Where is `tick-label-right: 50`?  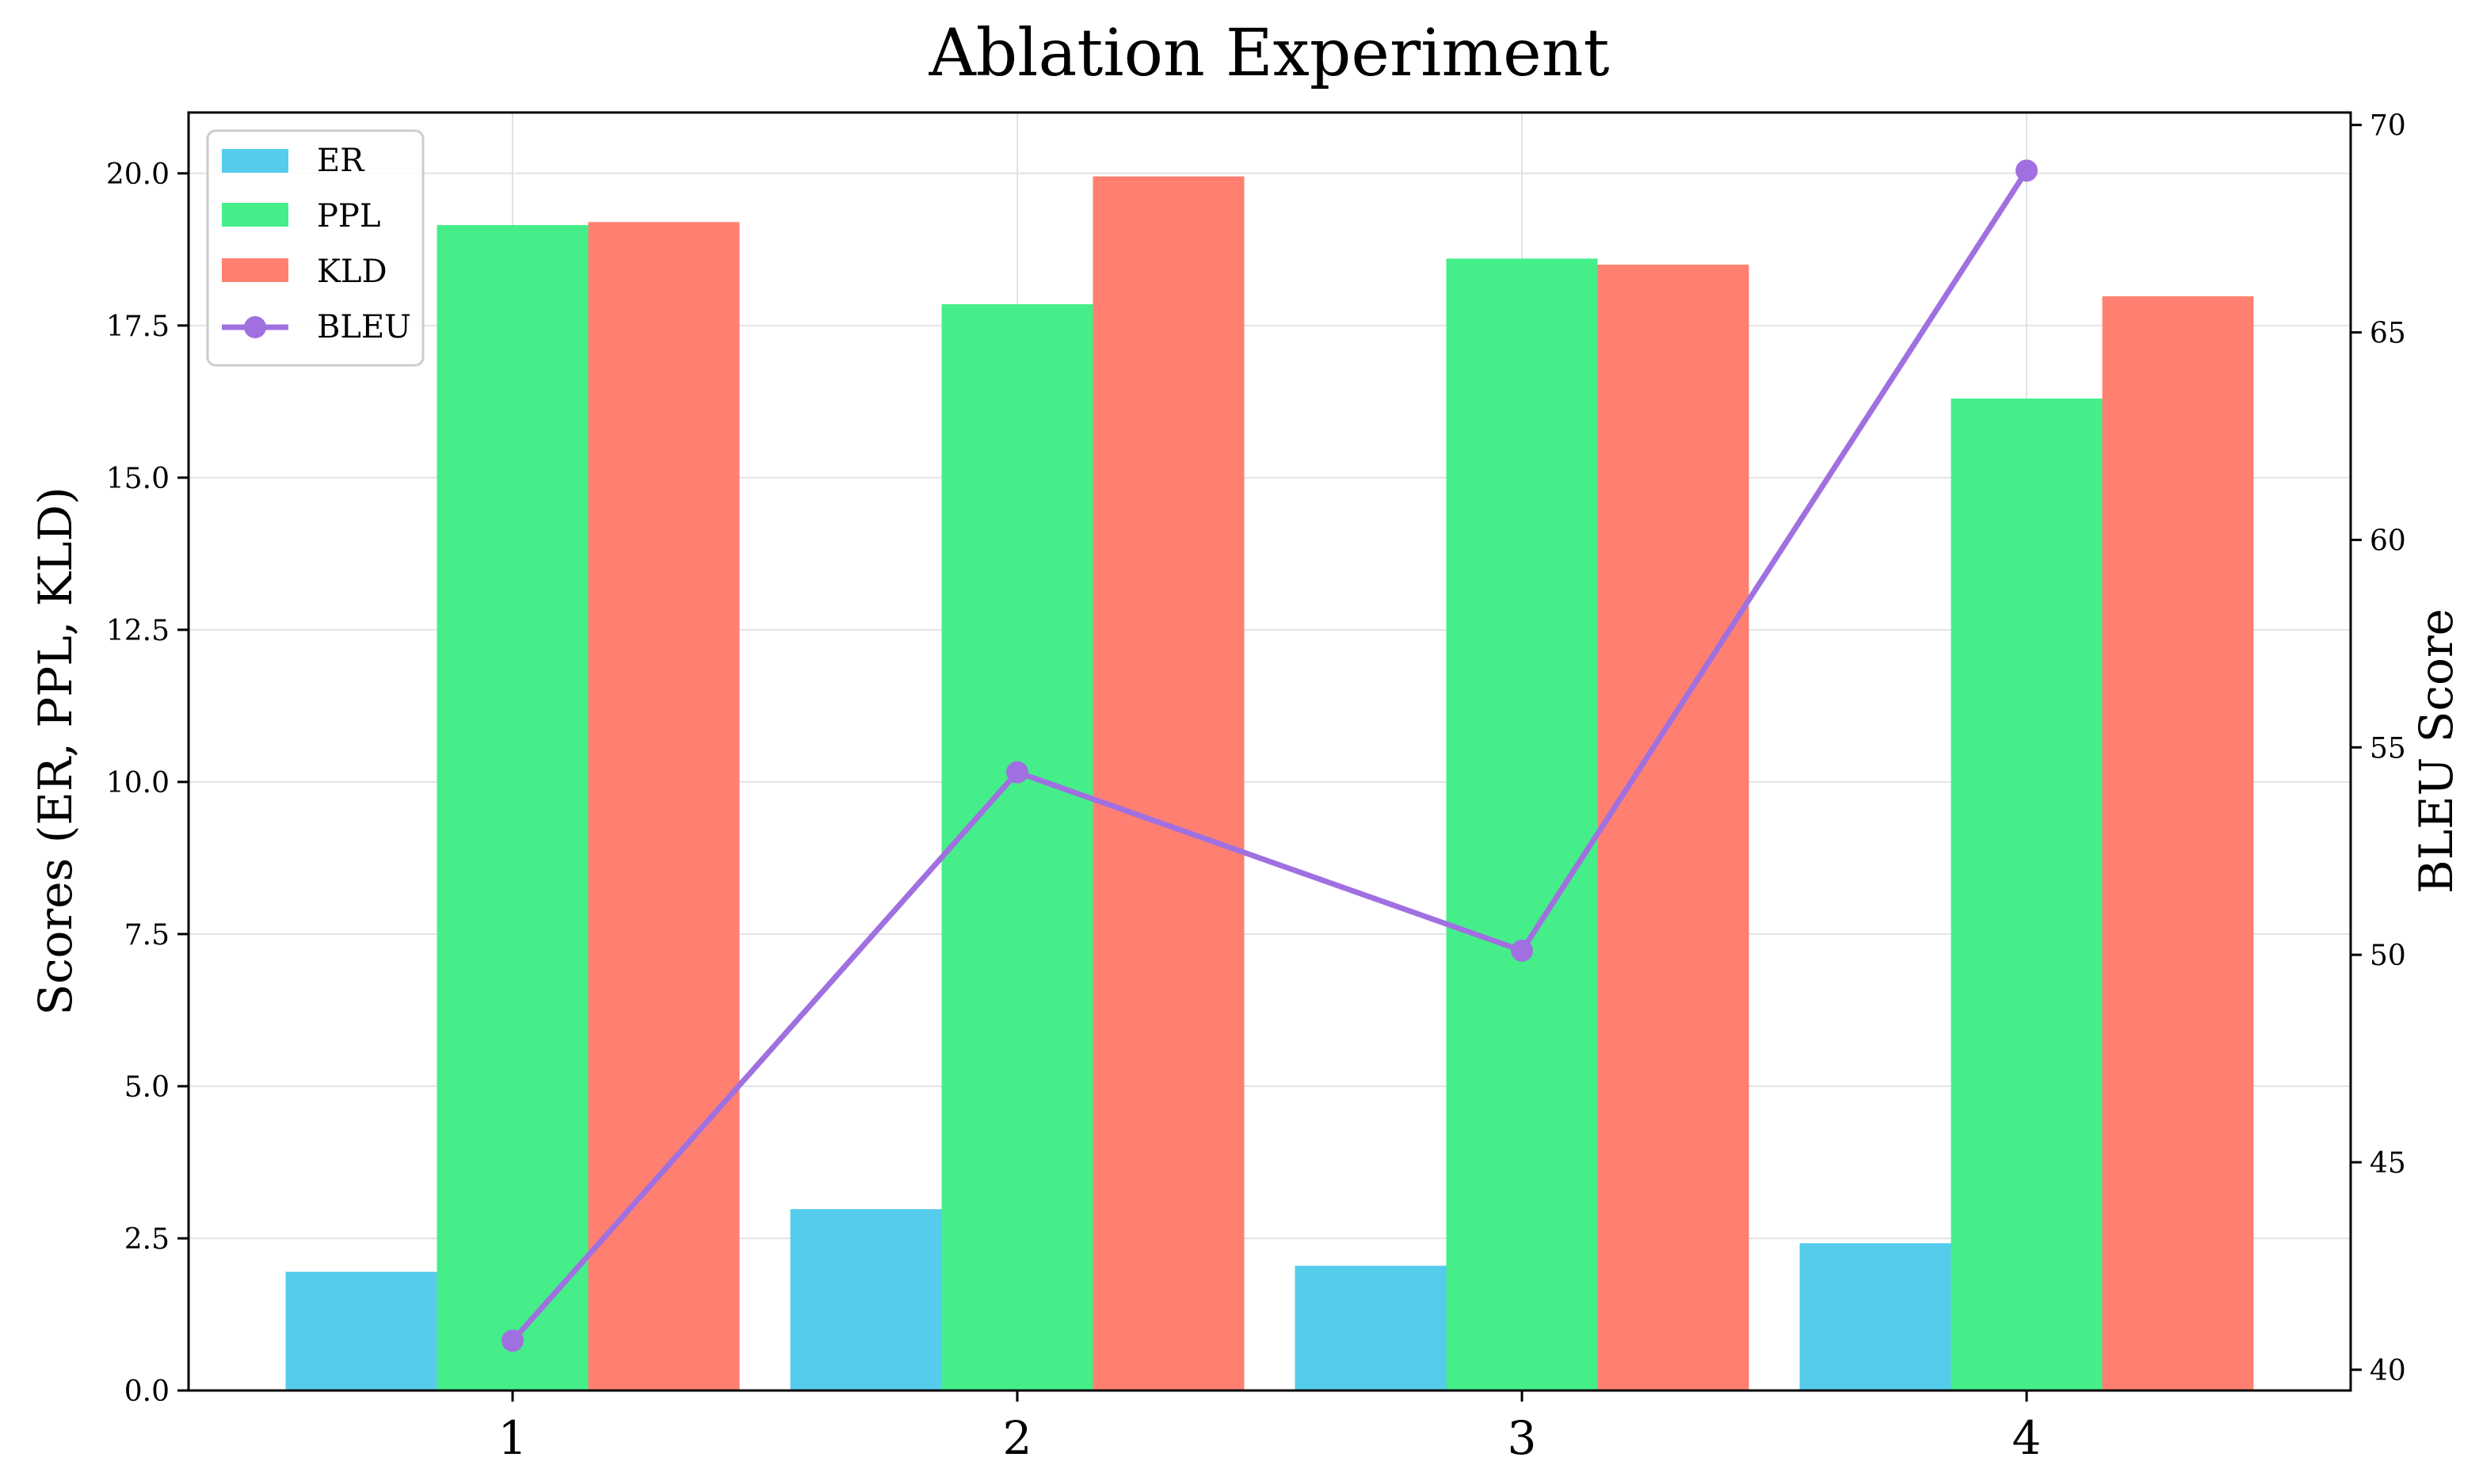 tick-label-right: 50 is located at coordinates (2388, 956).